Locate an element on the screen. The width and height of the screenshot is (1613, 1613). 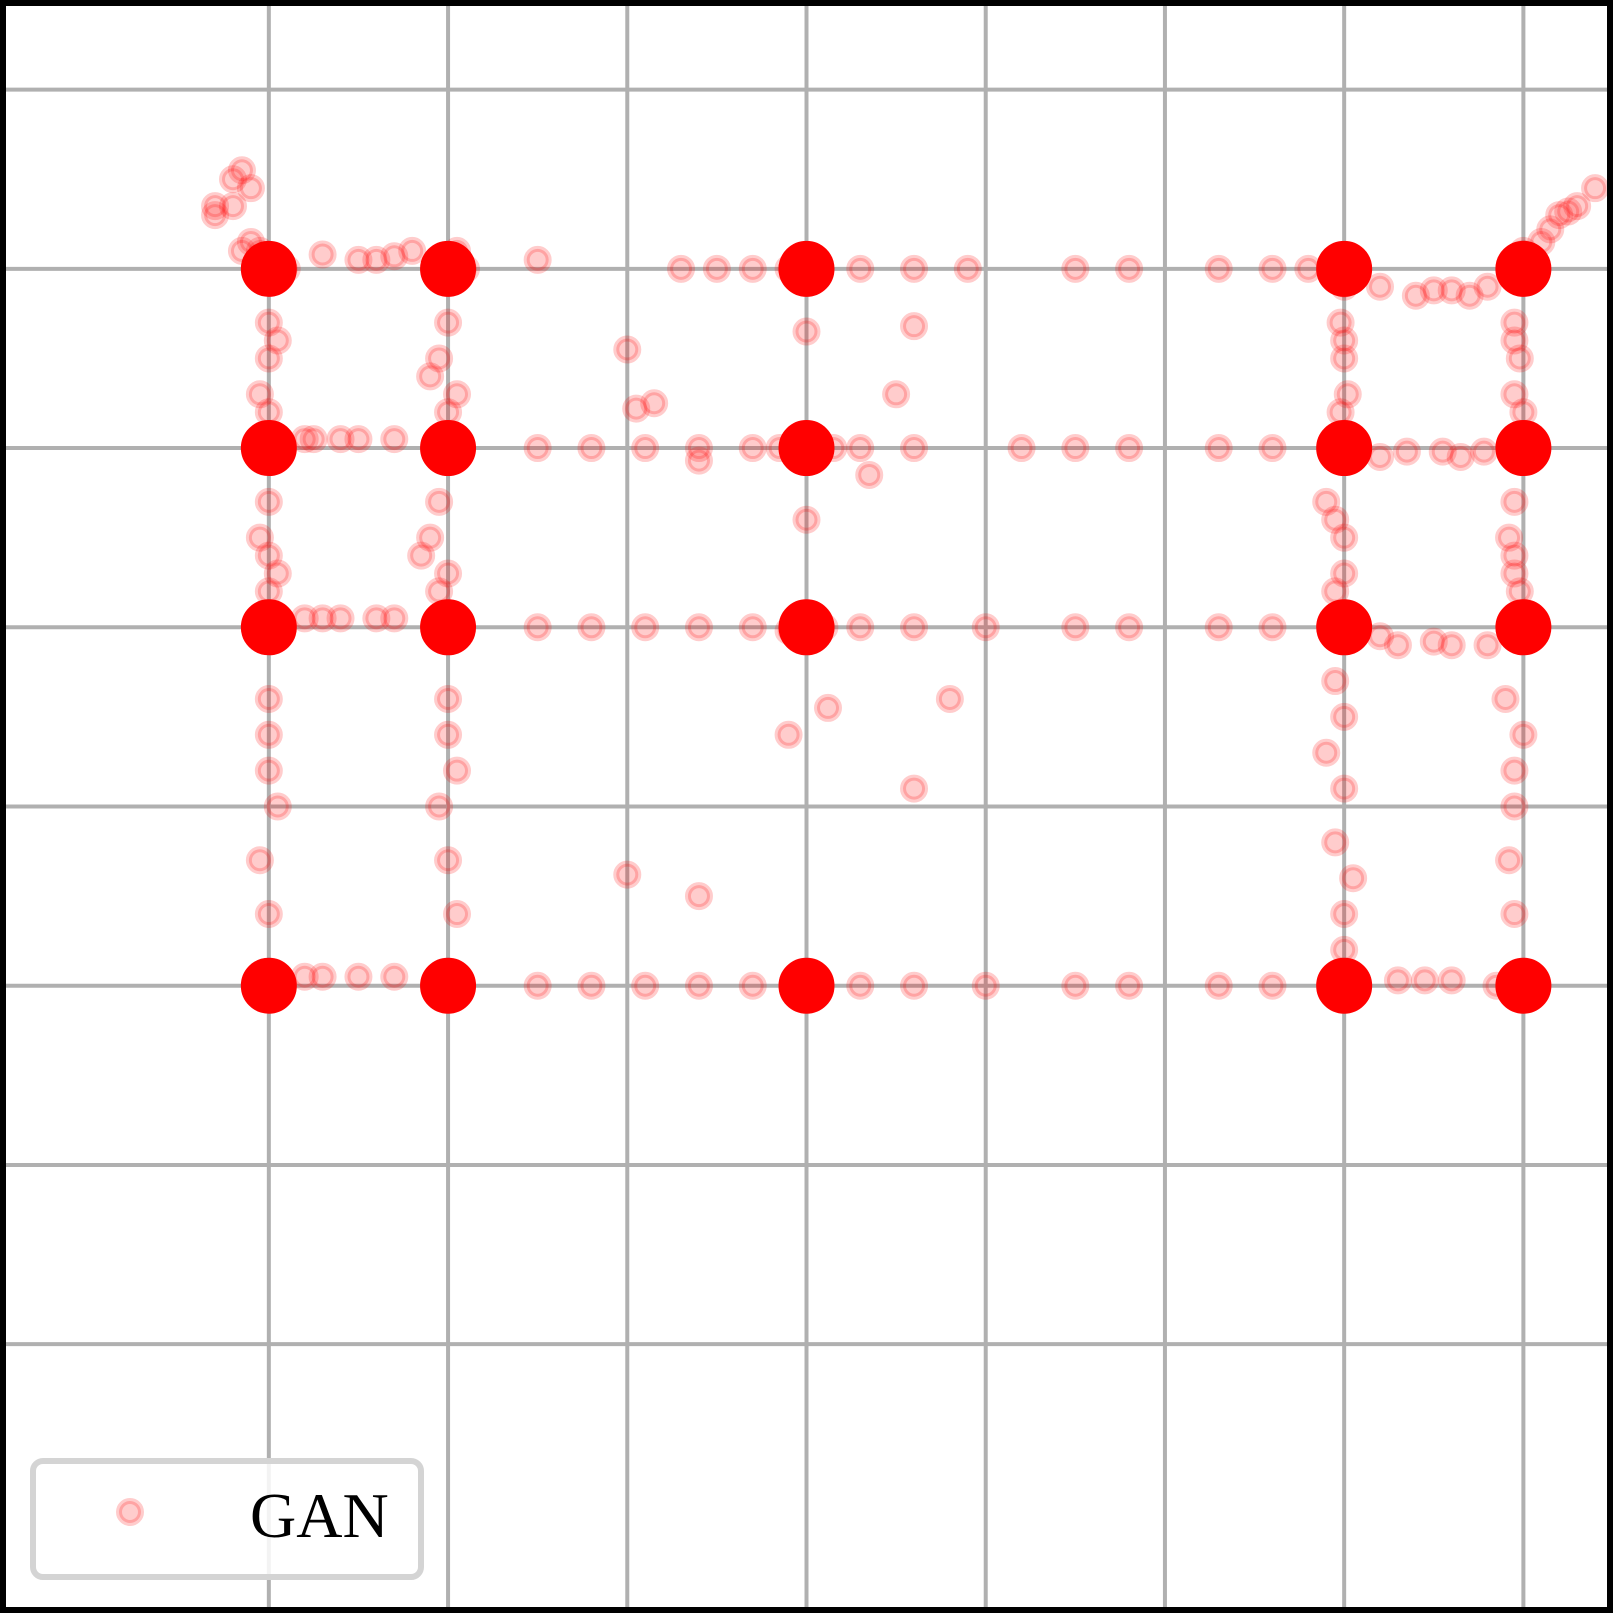
legend-box is located at coordinates (227, 1519).